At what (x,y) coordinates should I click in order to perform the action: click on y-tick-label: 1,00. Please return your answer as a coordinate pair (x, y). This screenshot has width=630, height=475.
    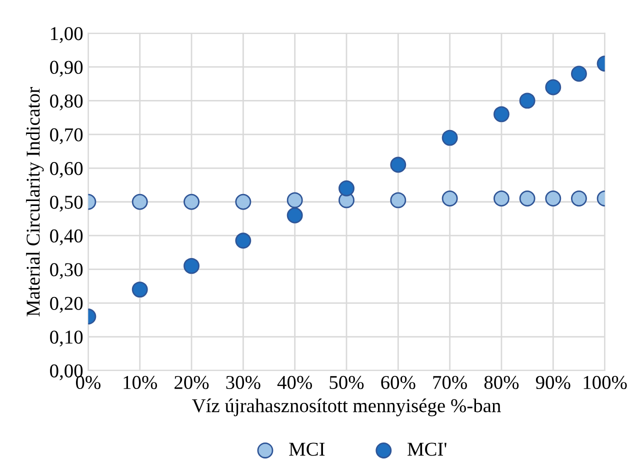
    Looking at the image, I should click on (67, 35).